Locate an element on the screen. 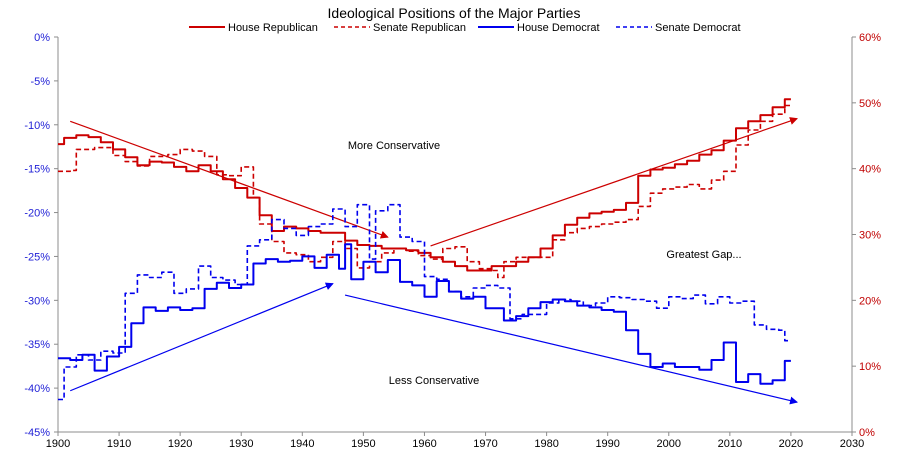  right-tick-label: 10% is located at coordinates (870, 367).